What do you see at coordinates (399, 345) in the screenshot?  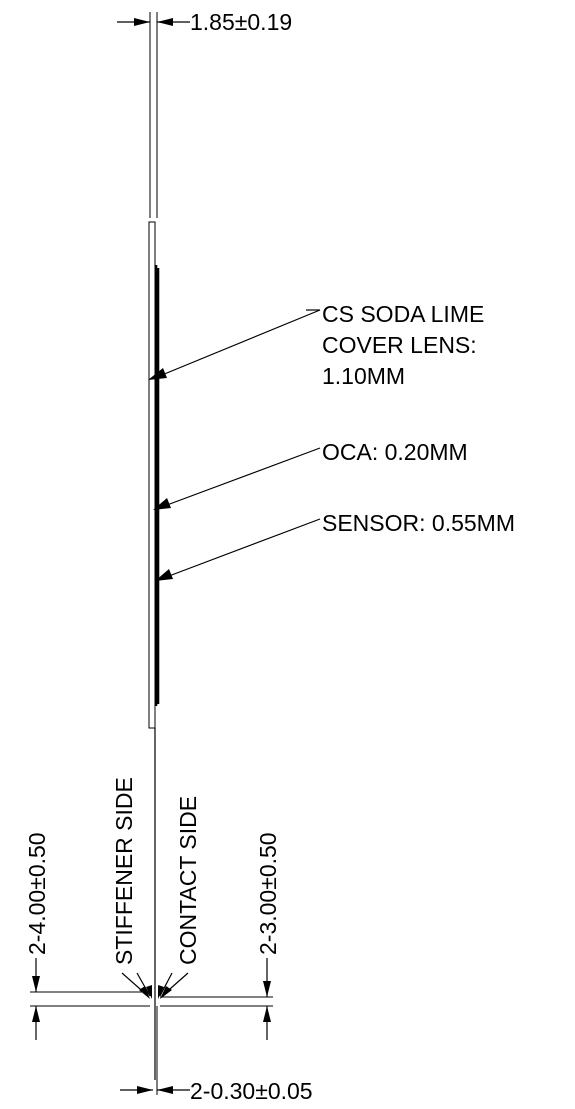 I see `cover-lens-label-line-2: COVER LENS:` at bounding box center [399, 345].